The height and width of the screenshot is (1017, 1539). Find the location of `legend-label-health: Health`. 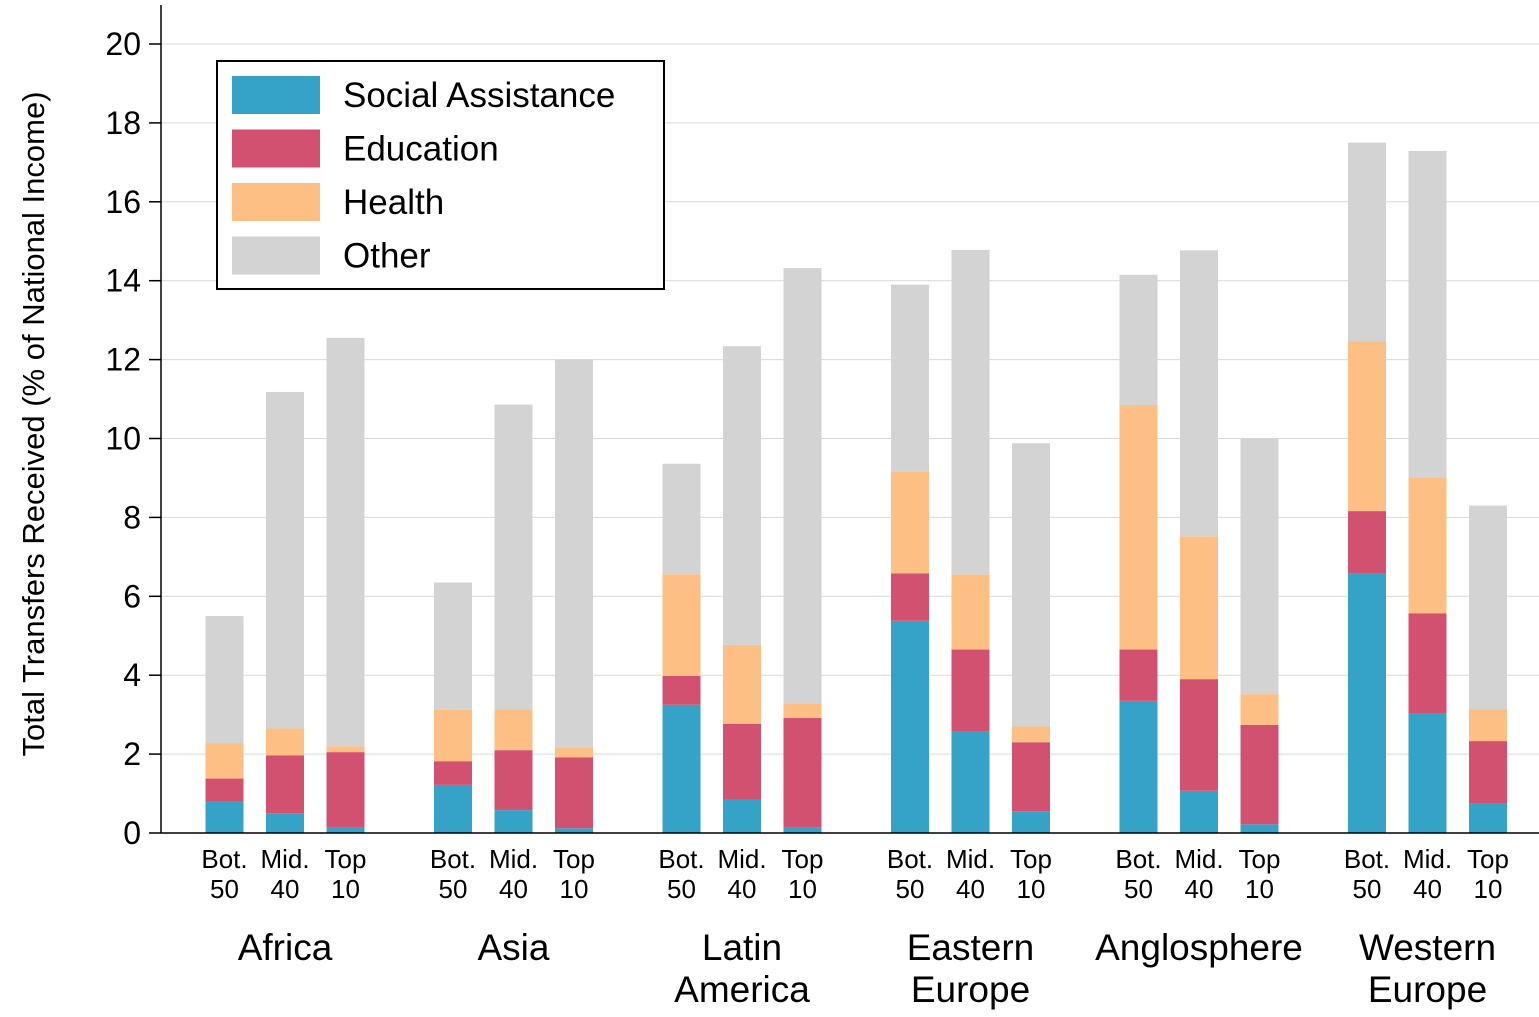

legend-label-health: Health is located at coordinates (393, 202).